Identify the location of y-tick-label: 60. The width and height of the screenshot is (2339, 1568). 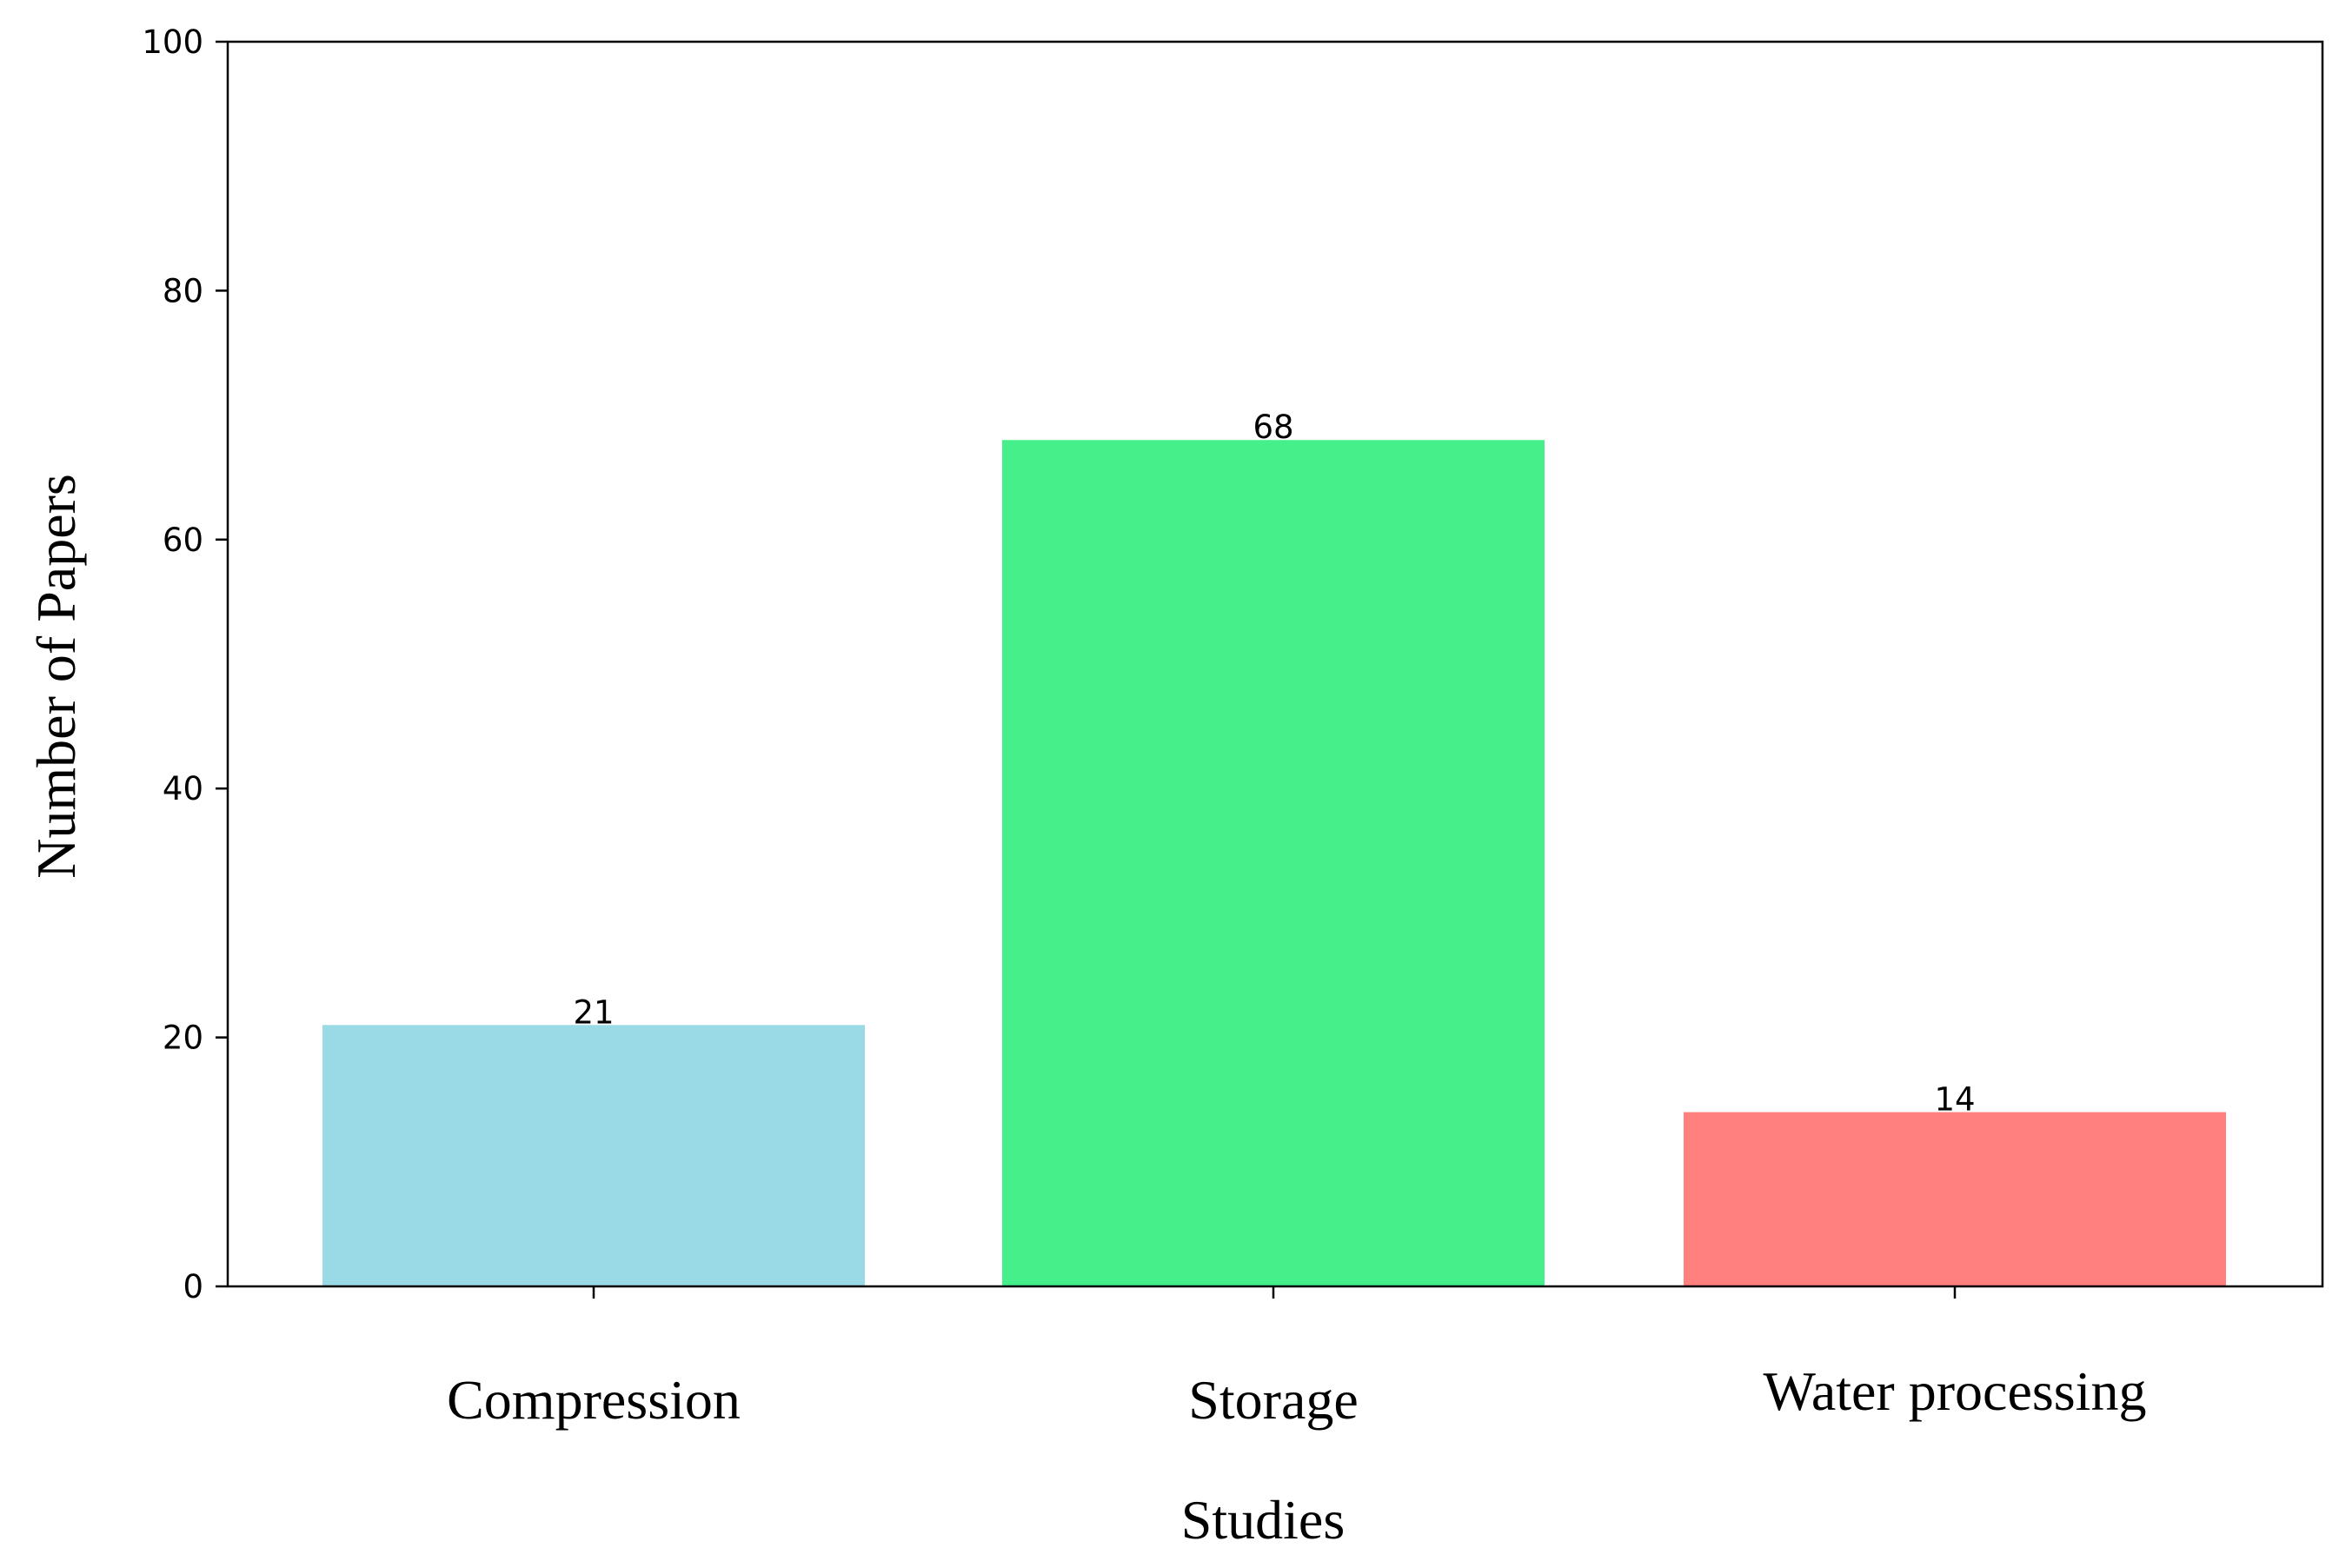
(183, 540).